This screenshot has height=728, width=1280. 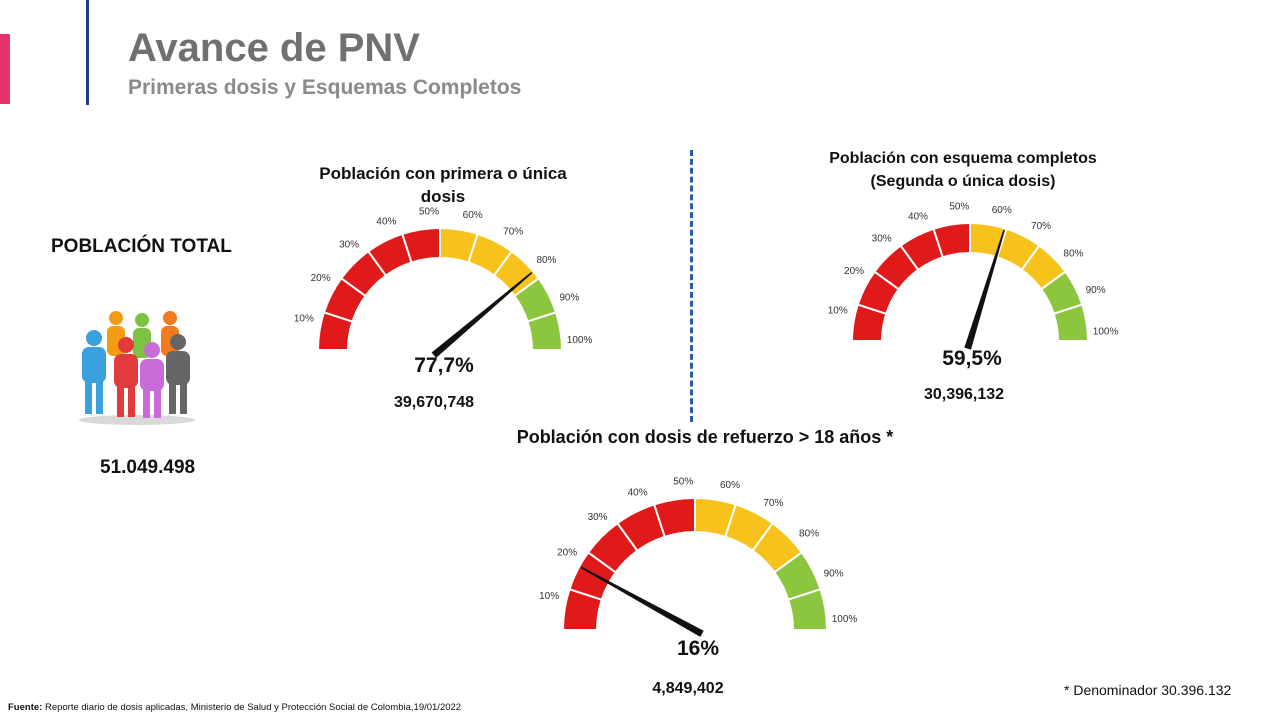 What do you see at coordinates (845, 619) in the screenshot?
I see `gauge-3-tick-label: 100%` at bounding box center [845, 619].